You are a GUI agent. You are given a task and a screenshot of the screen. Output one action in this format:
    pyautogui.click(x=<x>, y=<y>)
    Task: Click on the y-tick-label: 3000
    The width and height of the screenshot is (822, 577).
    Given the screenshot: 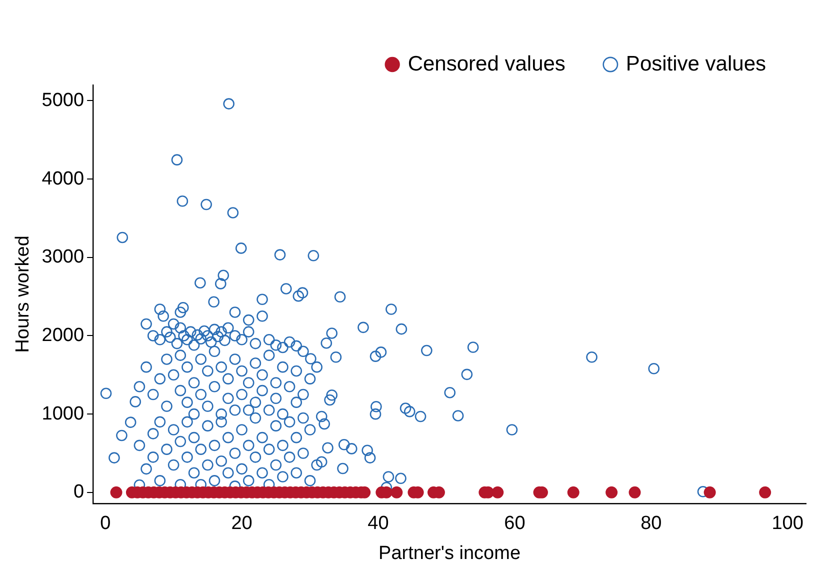 What is the action you would take?
    pyautogui.click(x=63, y=257)
    